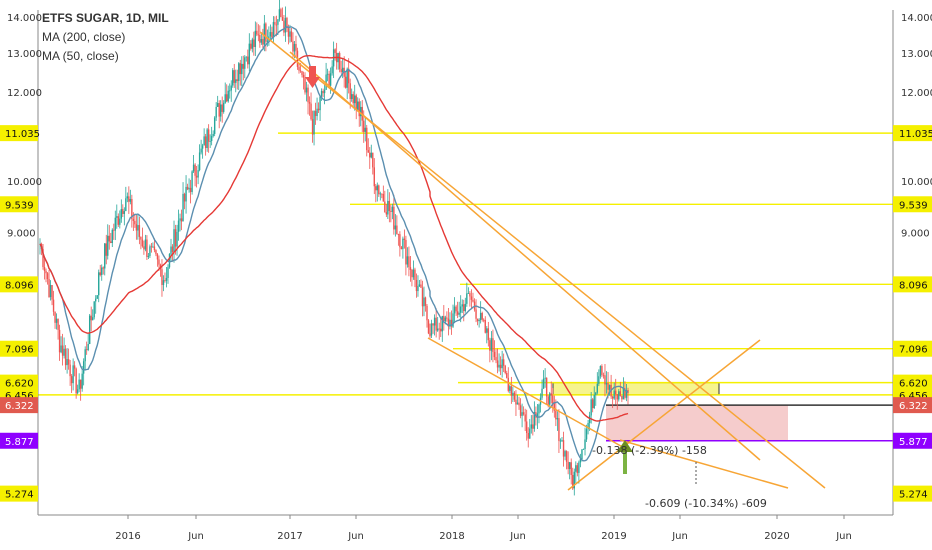 Image resolution: width=932 pixels, height=550 pixels. What do you see at coordinates (289, 536) in the screenshot?
I see `x-tick-label: 2017` at bounding box center [289, 536].